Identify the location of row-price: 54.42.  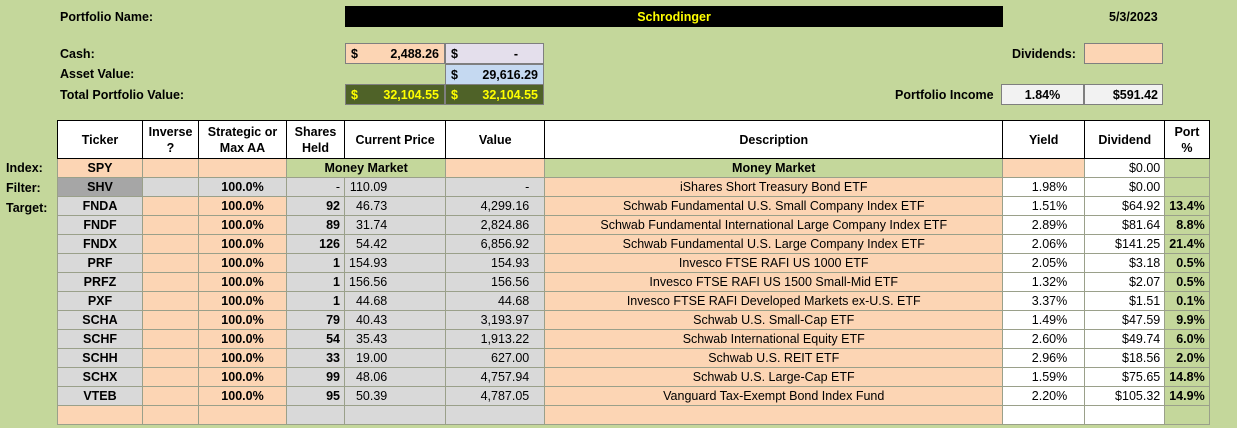
(395, 244).